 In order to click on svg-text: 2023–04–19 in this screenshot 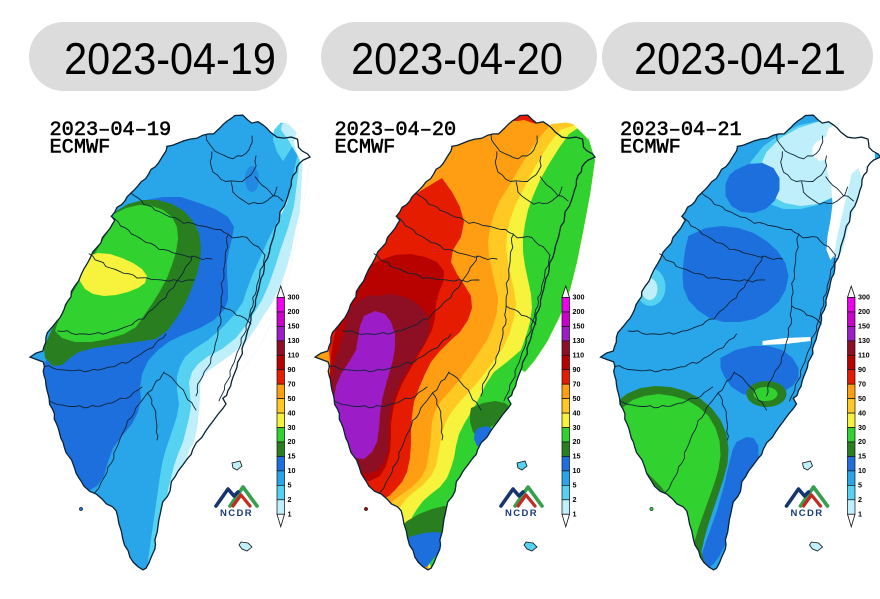, I will do `click(111, 130)`.